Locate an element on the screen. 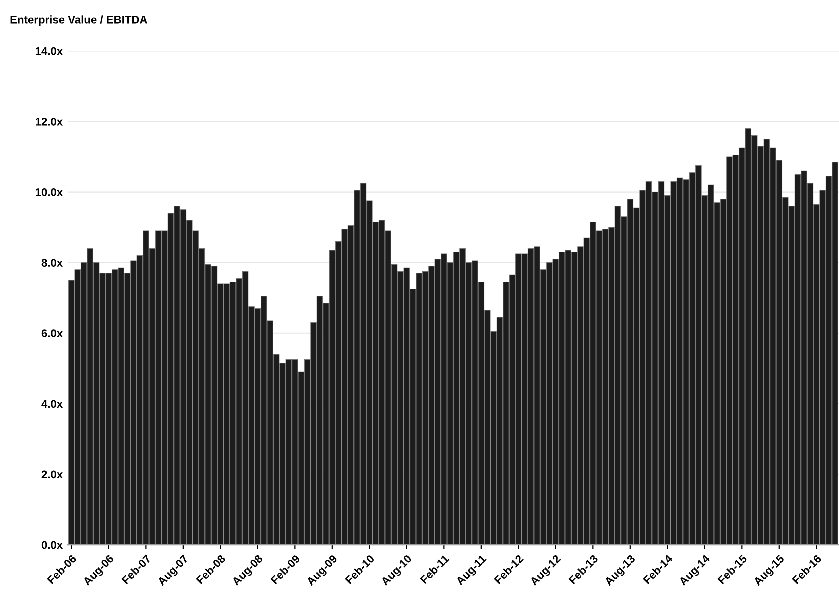 This screenshot has height=595, width=839. y-tick-label: 10.0x is located at coordinates (50, 192).